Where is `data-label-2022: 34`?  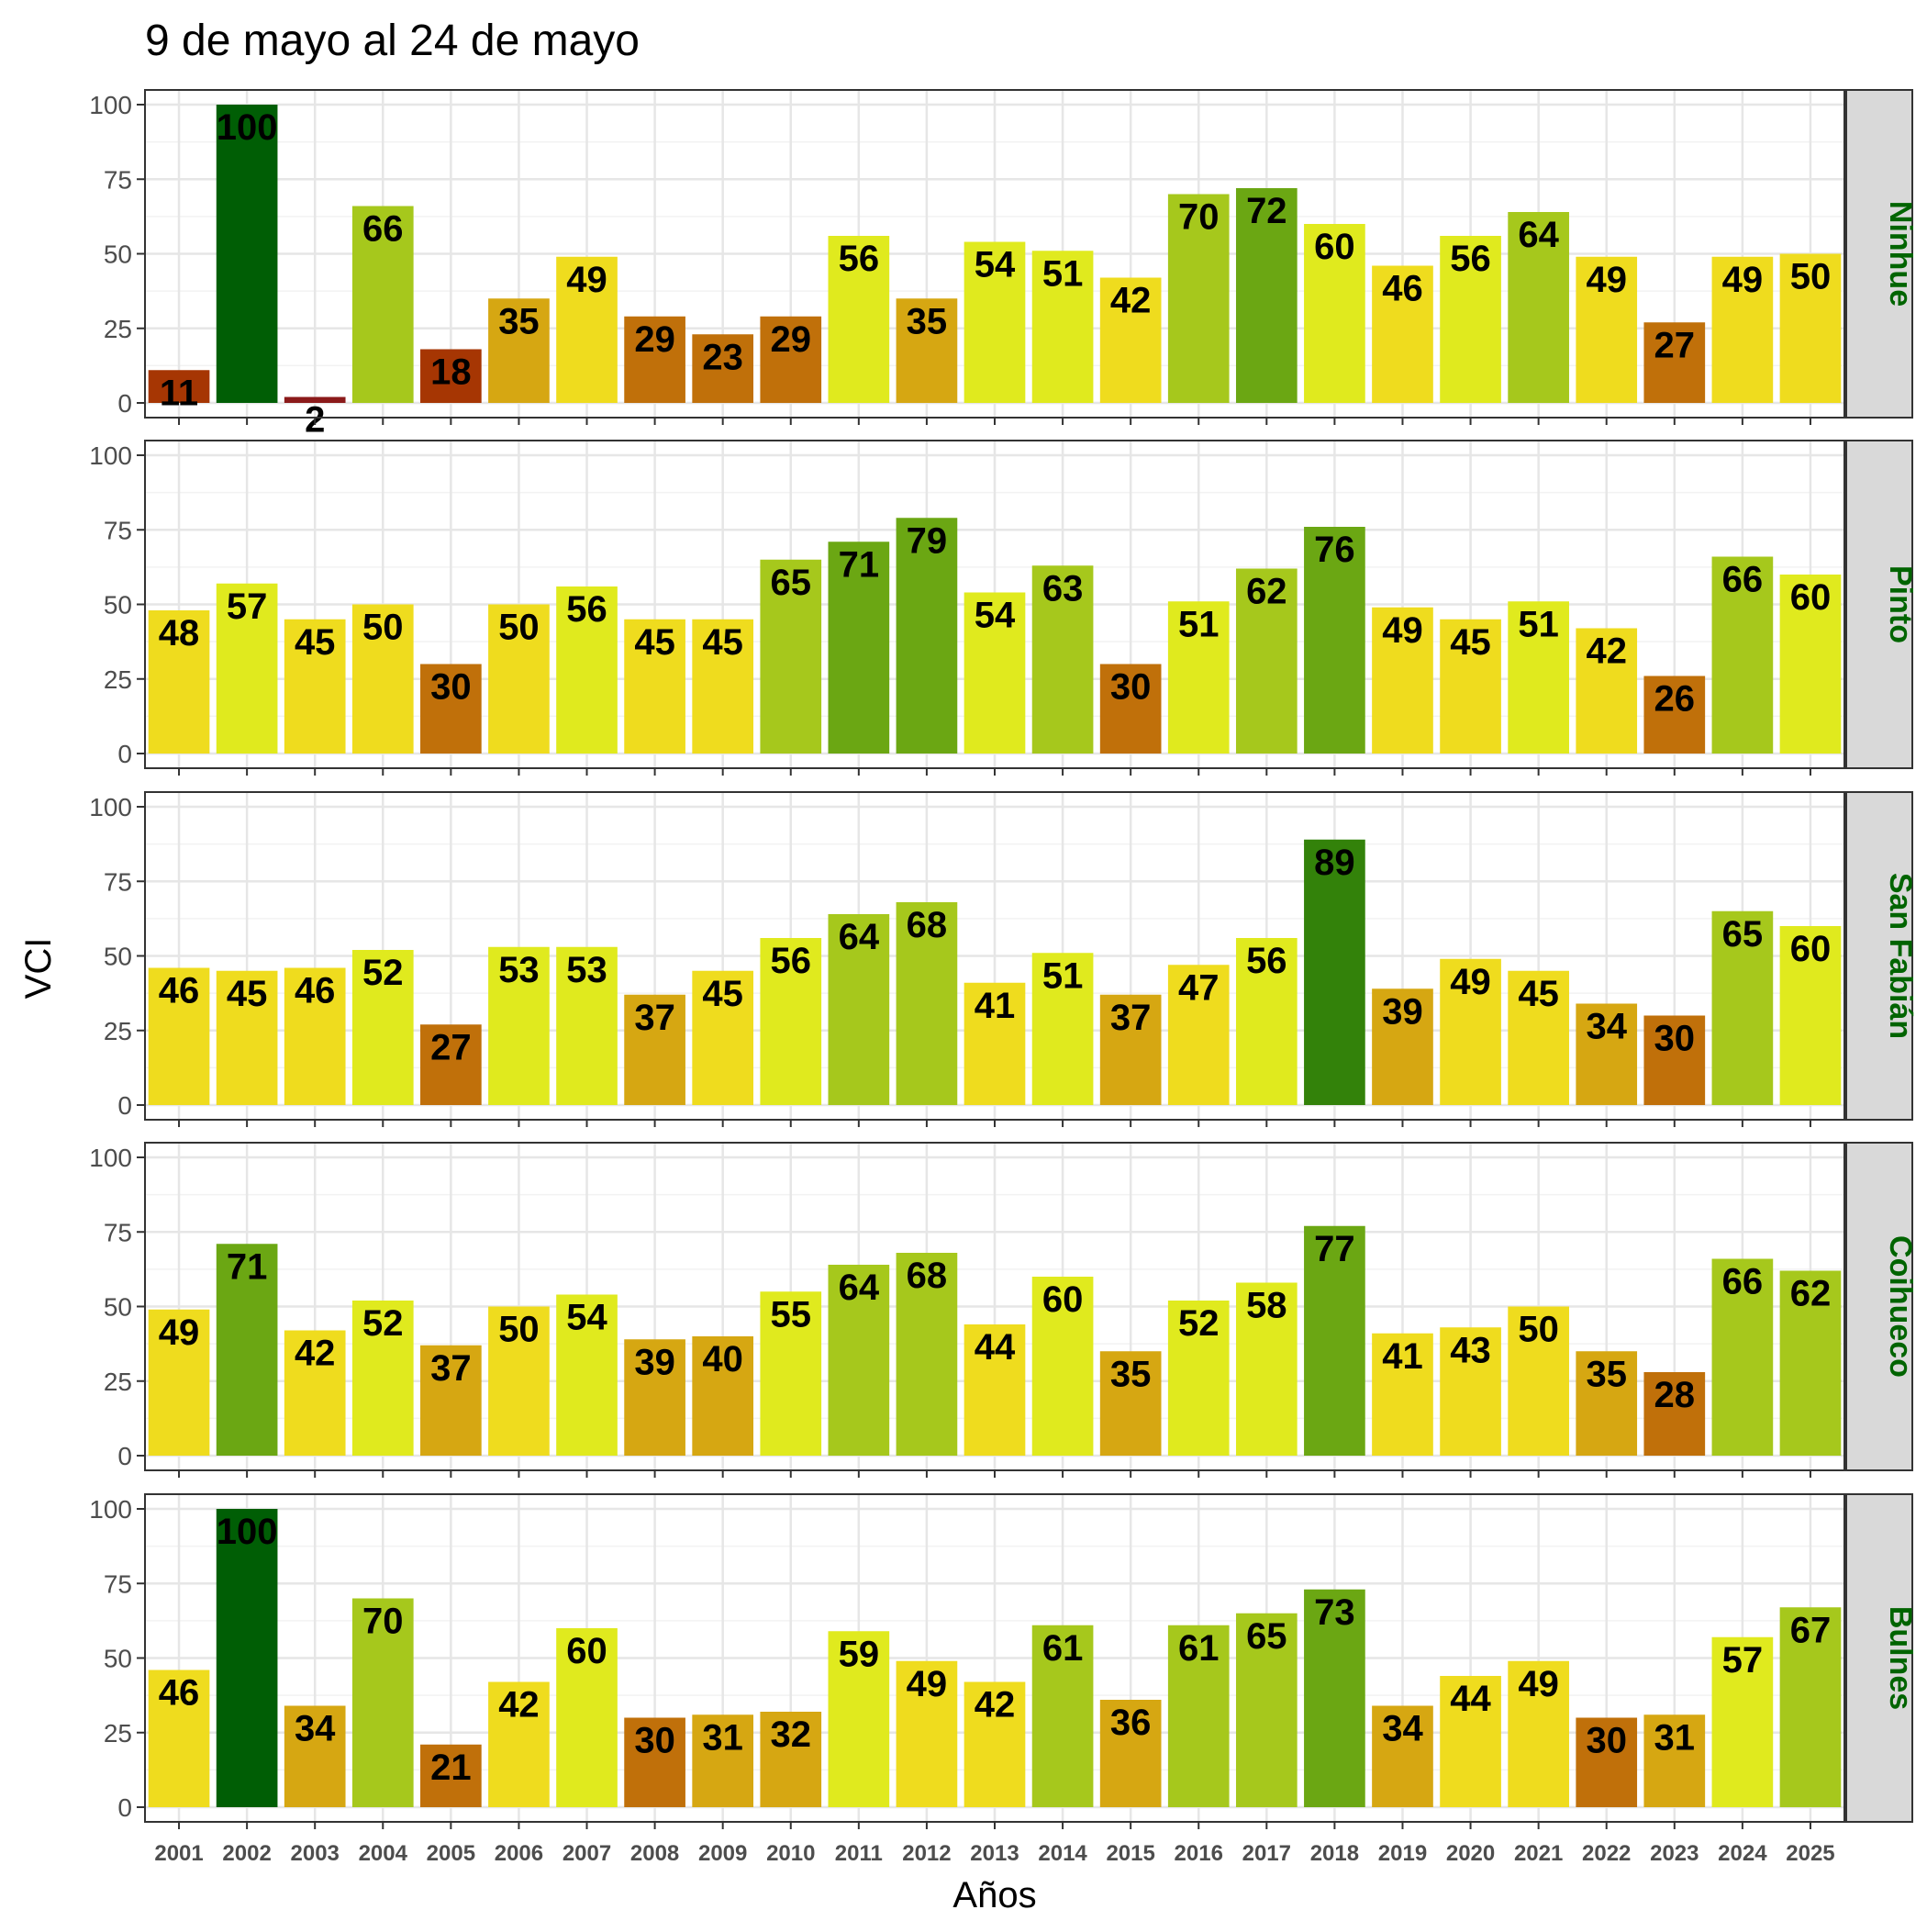
data-label-2022: 34 is located at coordinates (1606, 1027).